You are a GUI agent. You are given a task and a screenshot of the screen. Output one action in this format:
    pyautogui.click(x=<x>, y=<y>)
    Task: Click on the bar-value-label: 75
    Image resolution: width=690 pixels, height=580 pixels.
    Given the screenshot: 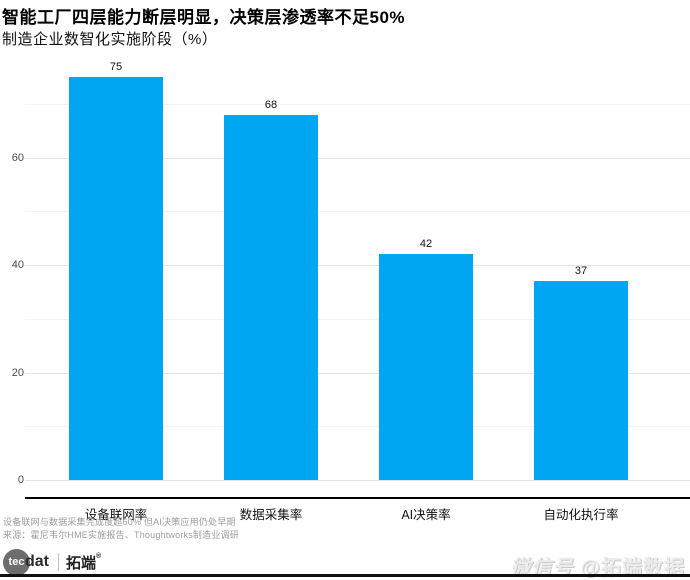 What is the action you would take?
    pyautogui.click(x=116, y=66)
    